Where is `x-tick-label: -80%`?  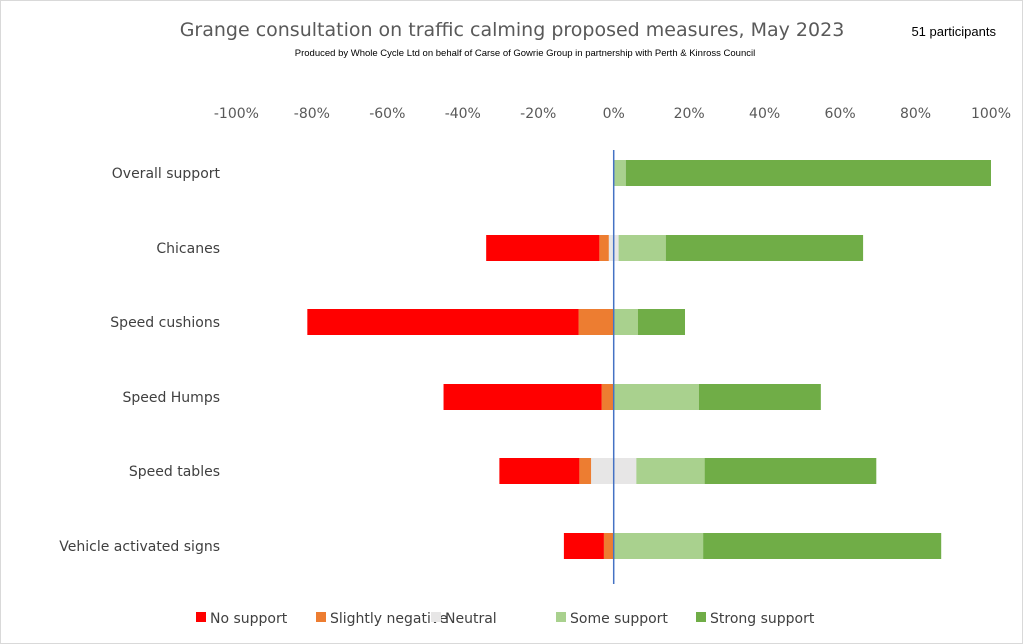 x-tick-label: -80% is located at coordinates (312, 114).